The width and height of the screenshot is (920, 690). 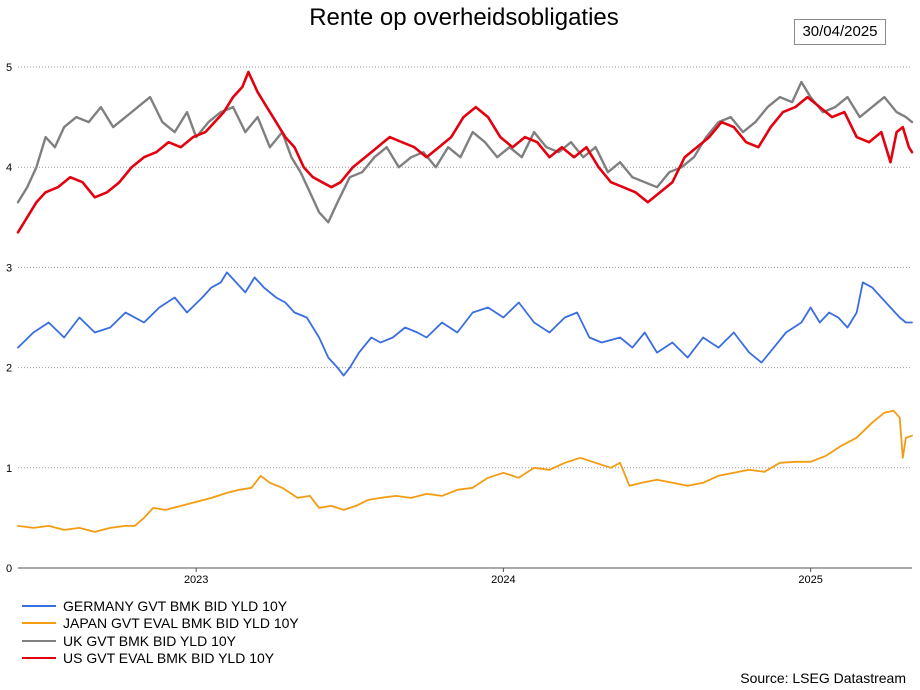 What do you see at coordinates (810, 580) in the screenshot?
I see `x-tick-label: 2025` at bounding box center [810, 580].